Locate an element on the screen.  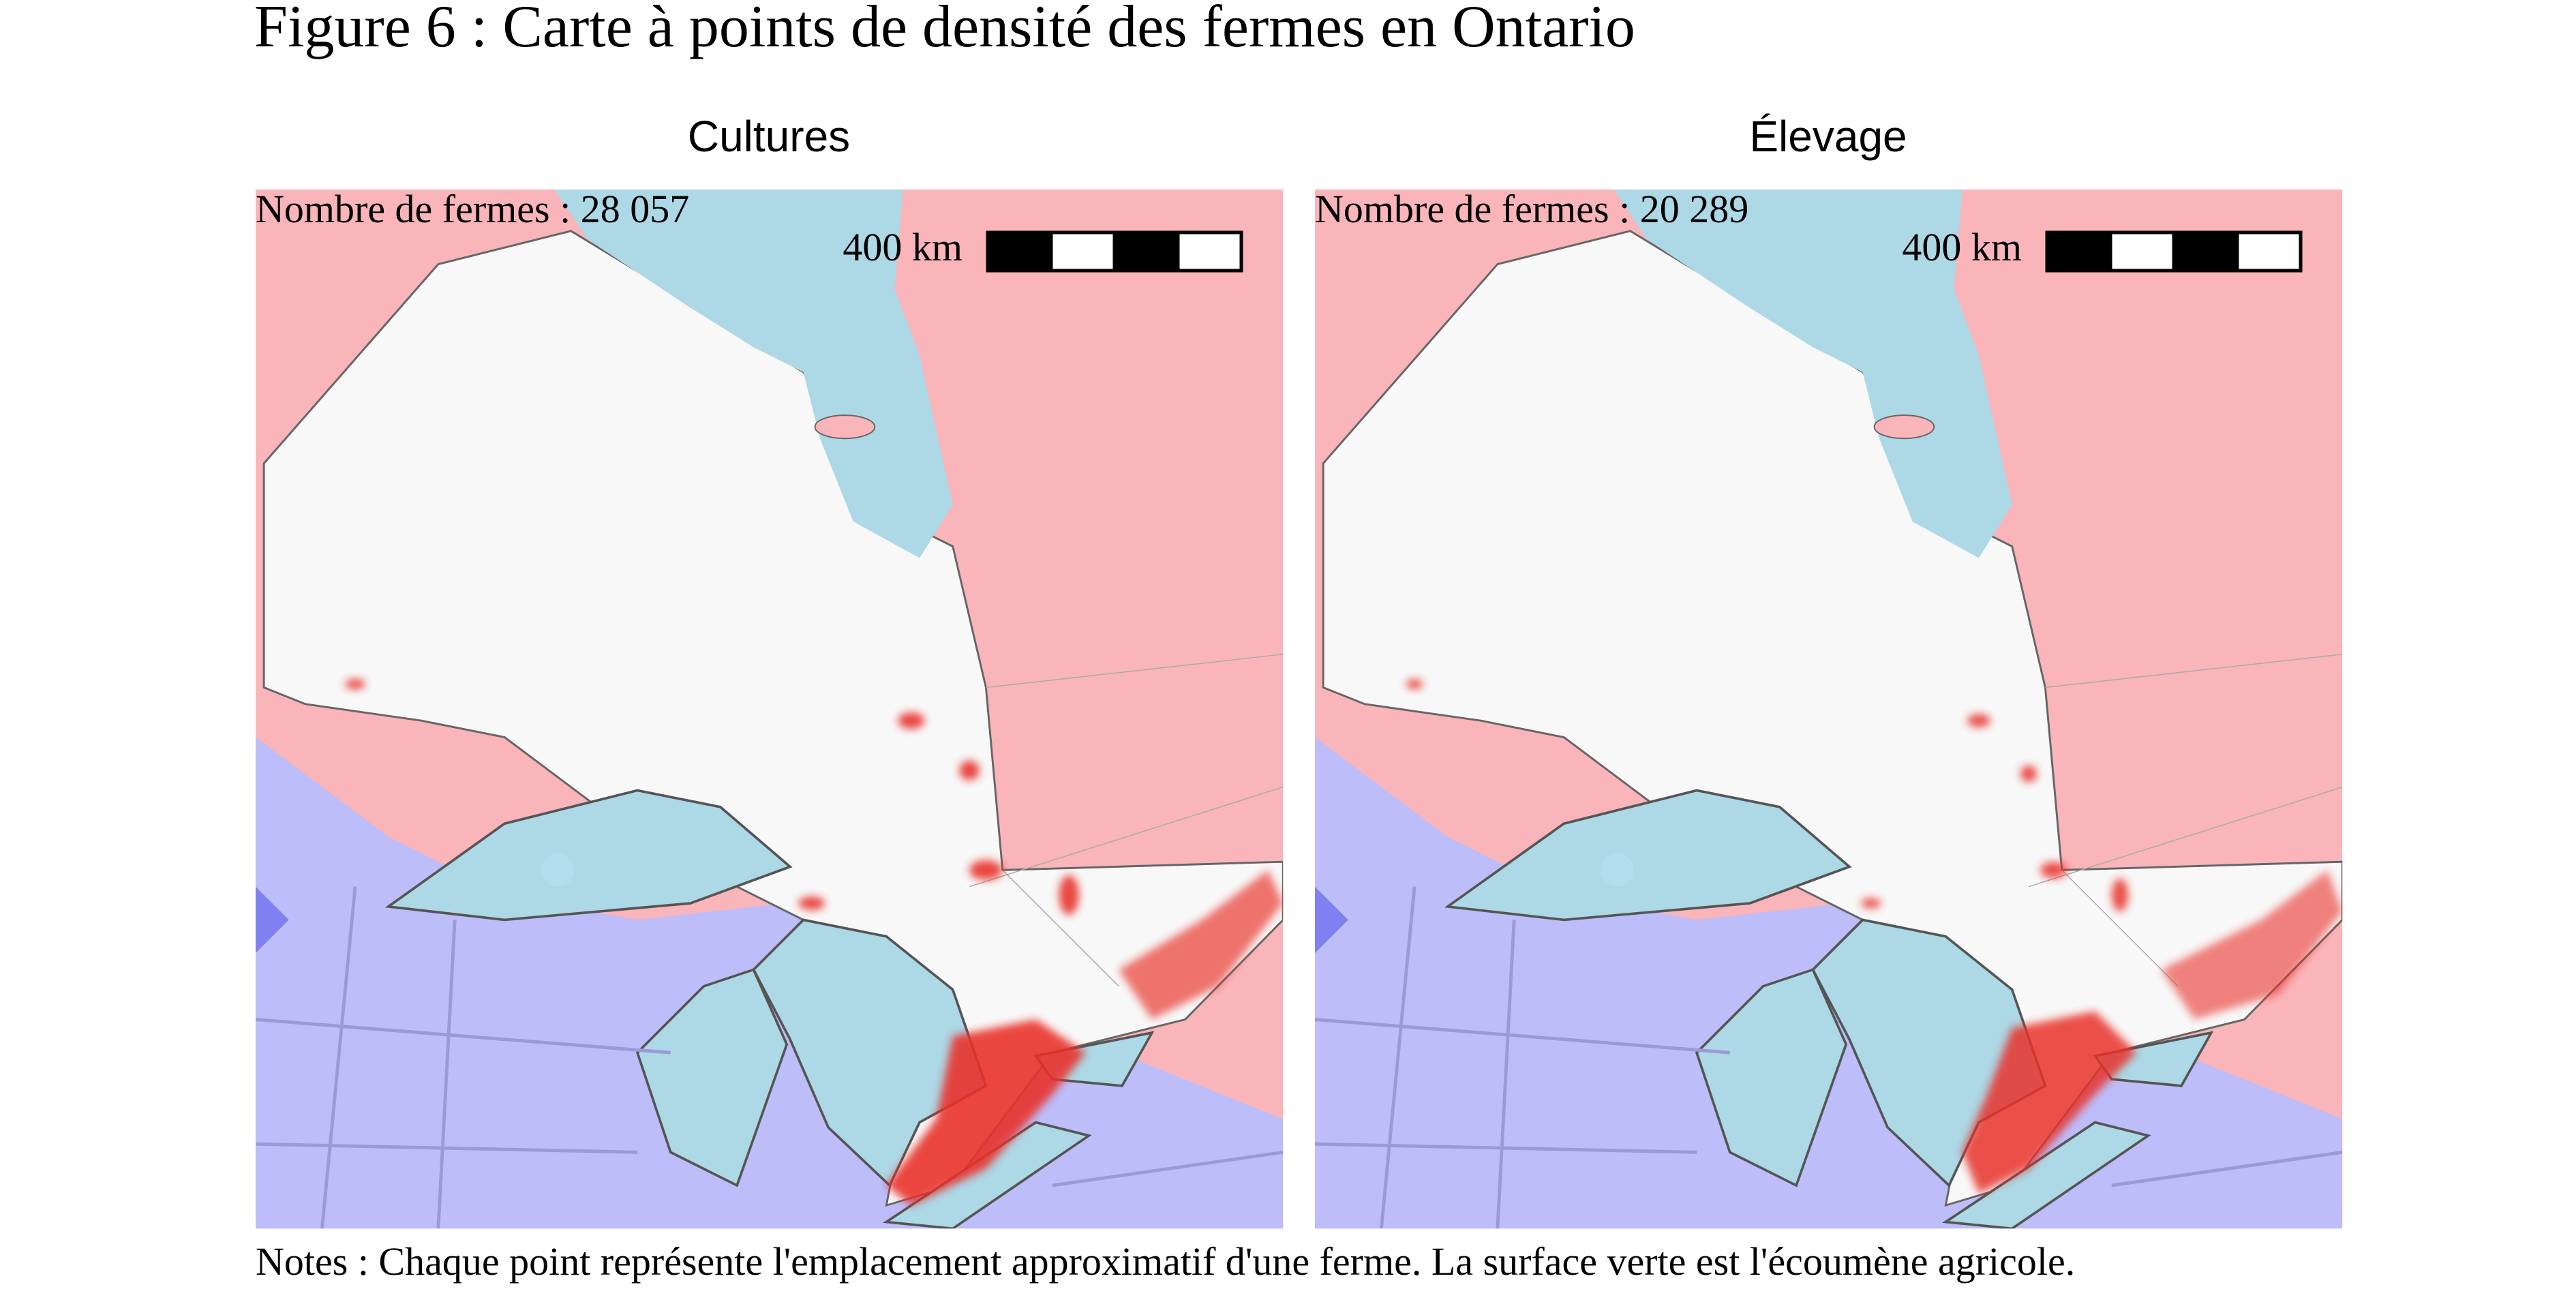
farm-count: Nombre de fermes : 28 057 is located at coordinates (473, 209).